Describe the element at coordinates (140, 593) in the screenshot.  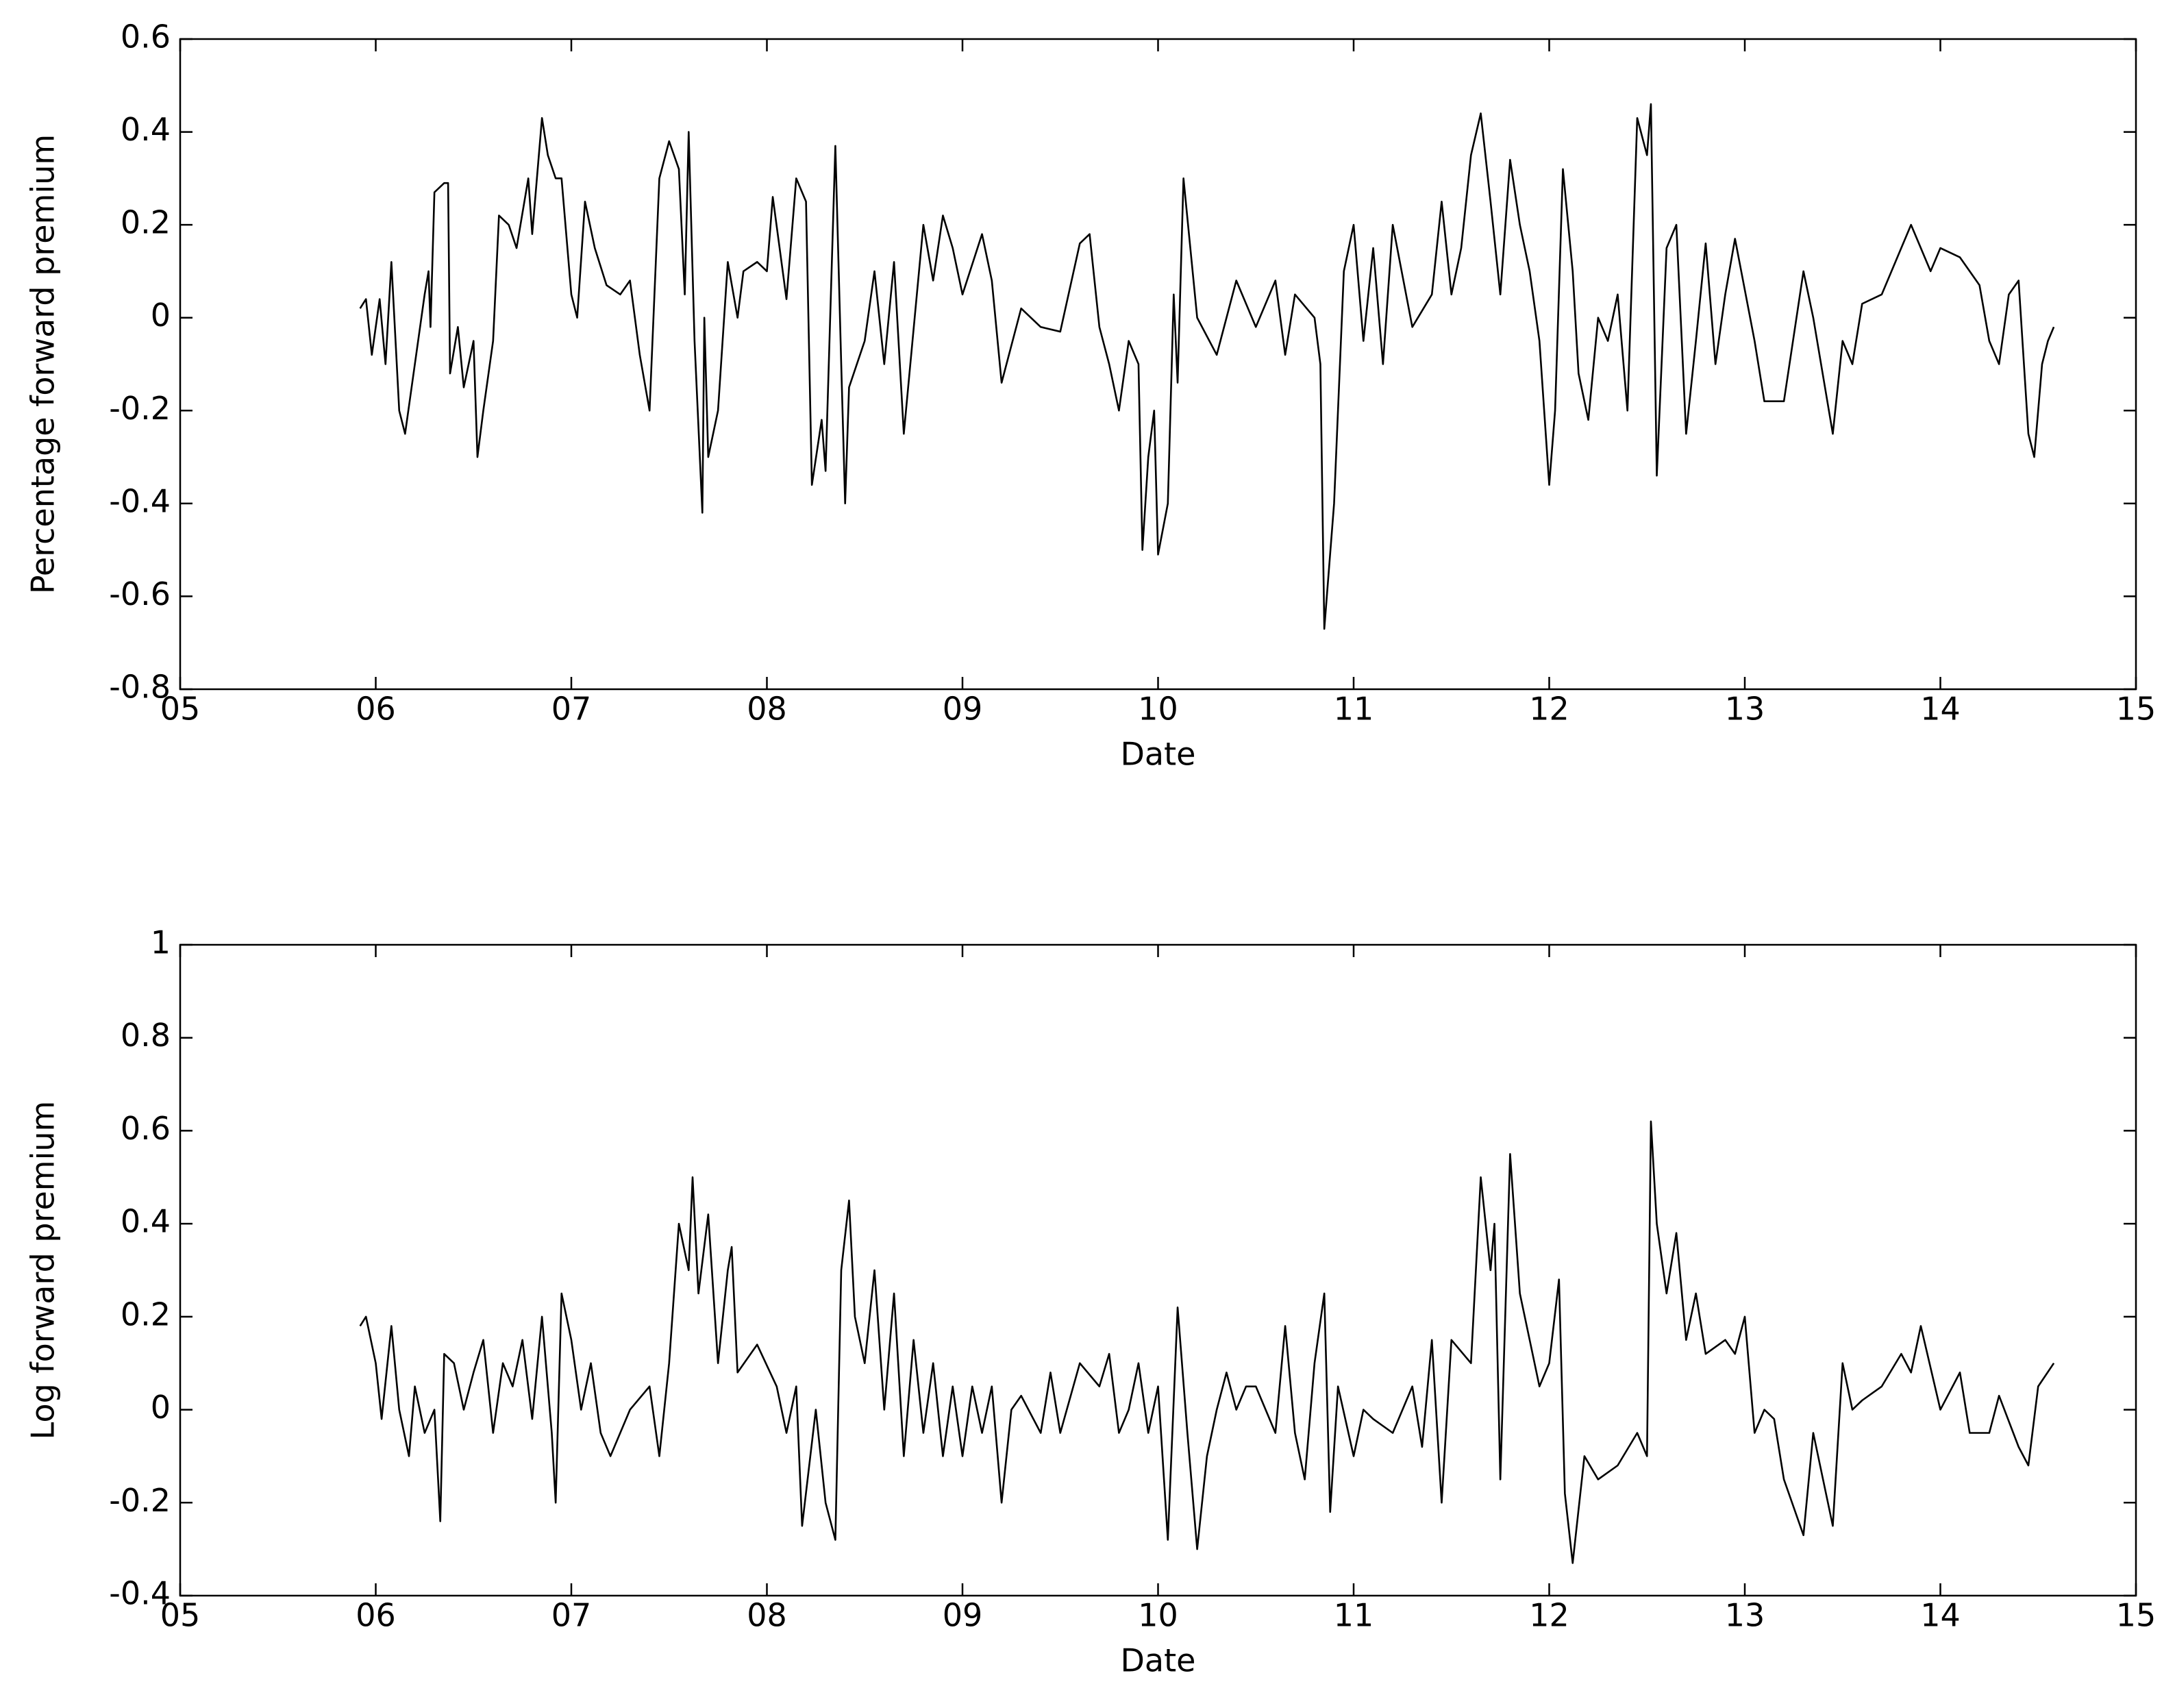
I see `y-tick-label: -0.6` at that location.